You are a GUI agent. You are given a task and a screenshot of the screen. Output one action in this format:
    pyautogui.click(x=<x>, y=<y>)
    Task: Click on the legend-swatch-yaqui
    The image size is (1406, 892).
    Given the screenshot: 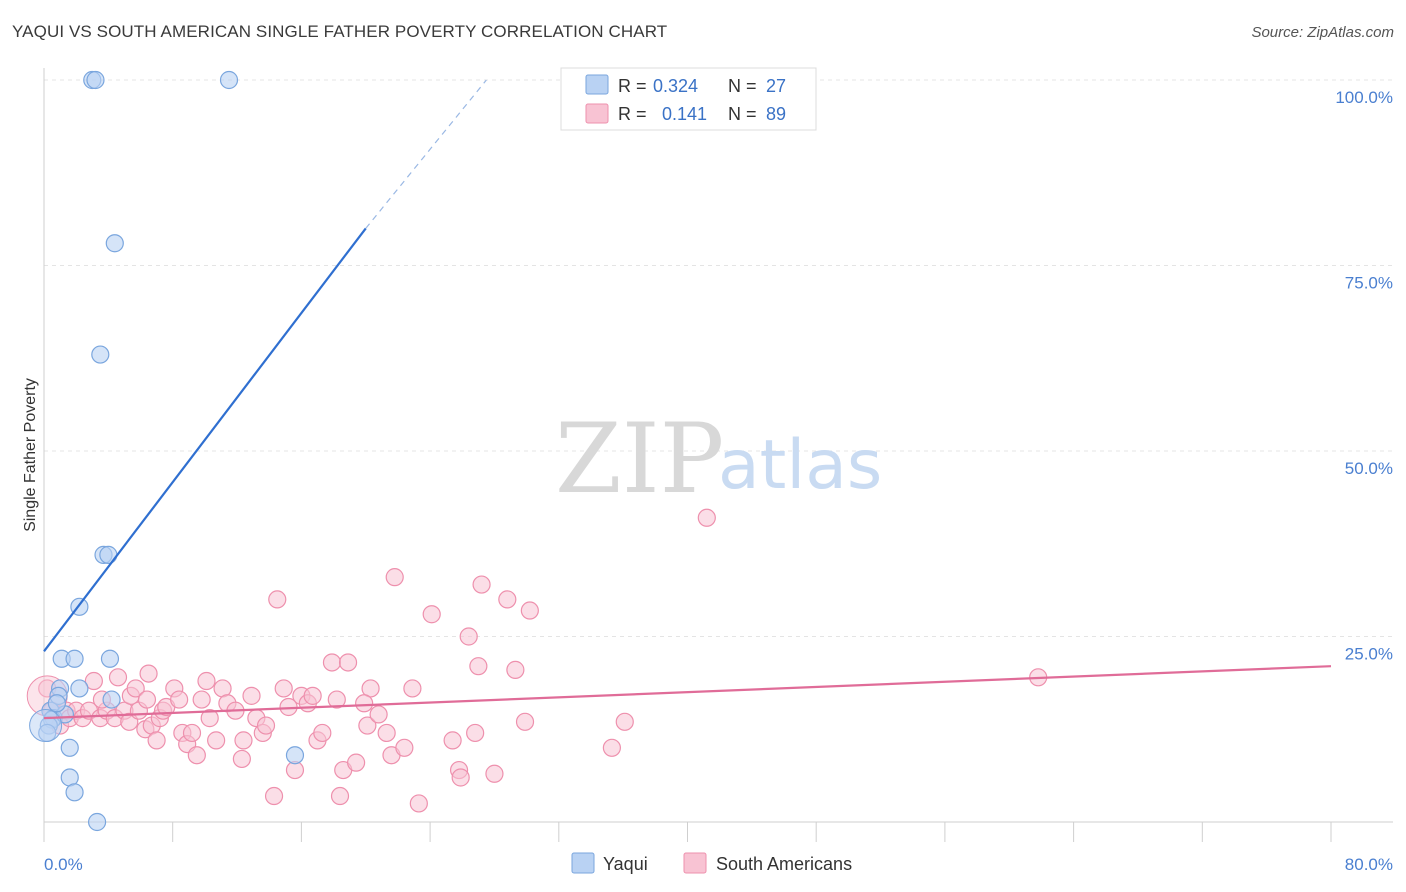 What is the action you would take?
    pyautogui.click(x=597, y=84)
    